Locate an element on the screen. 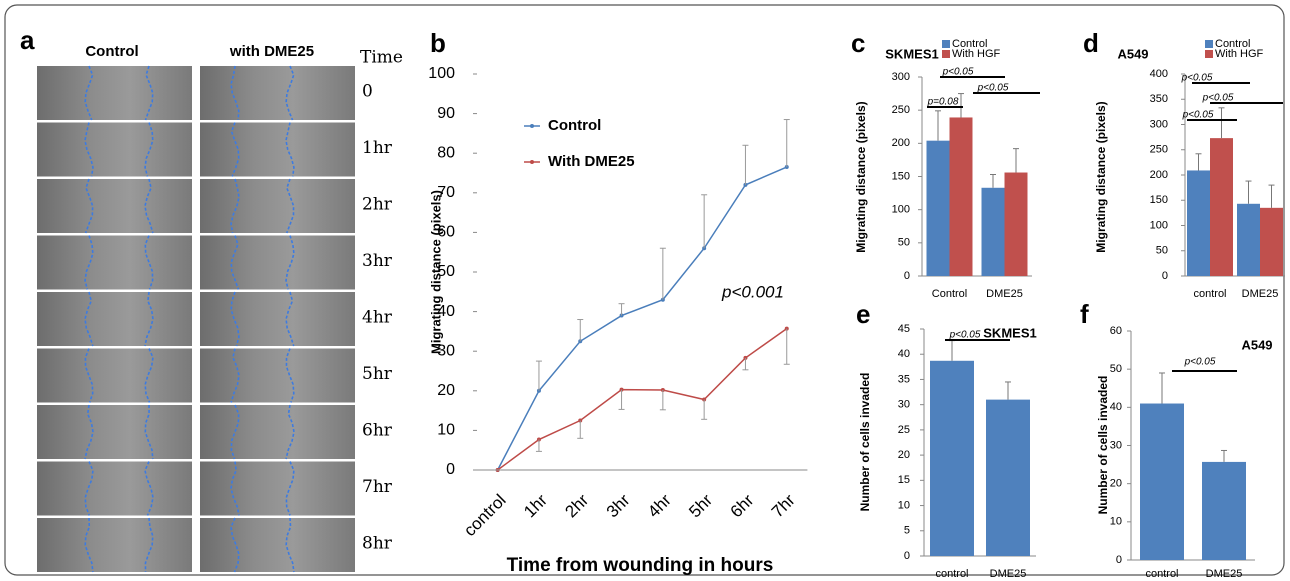  column-header: Control is located at coordinates (111, 51).